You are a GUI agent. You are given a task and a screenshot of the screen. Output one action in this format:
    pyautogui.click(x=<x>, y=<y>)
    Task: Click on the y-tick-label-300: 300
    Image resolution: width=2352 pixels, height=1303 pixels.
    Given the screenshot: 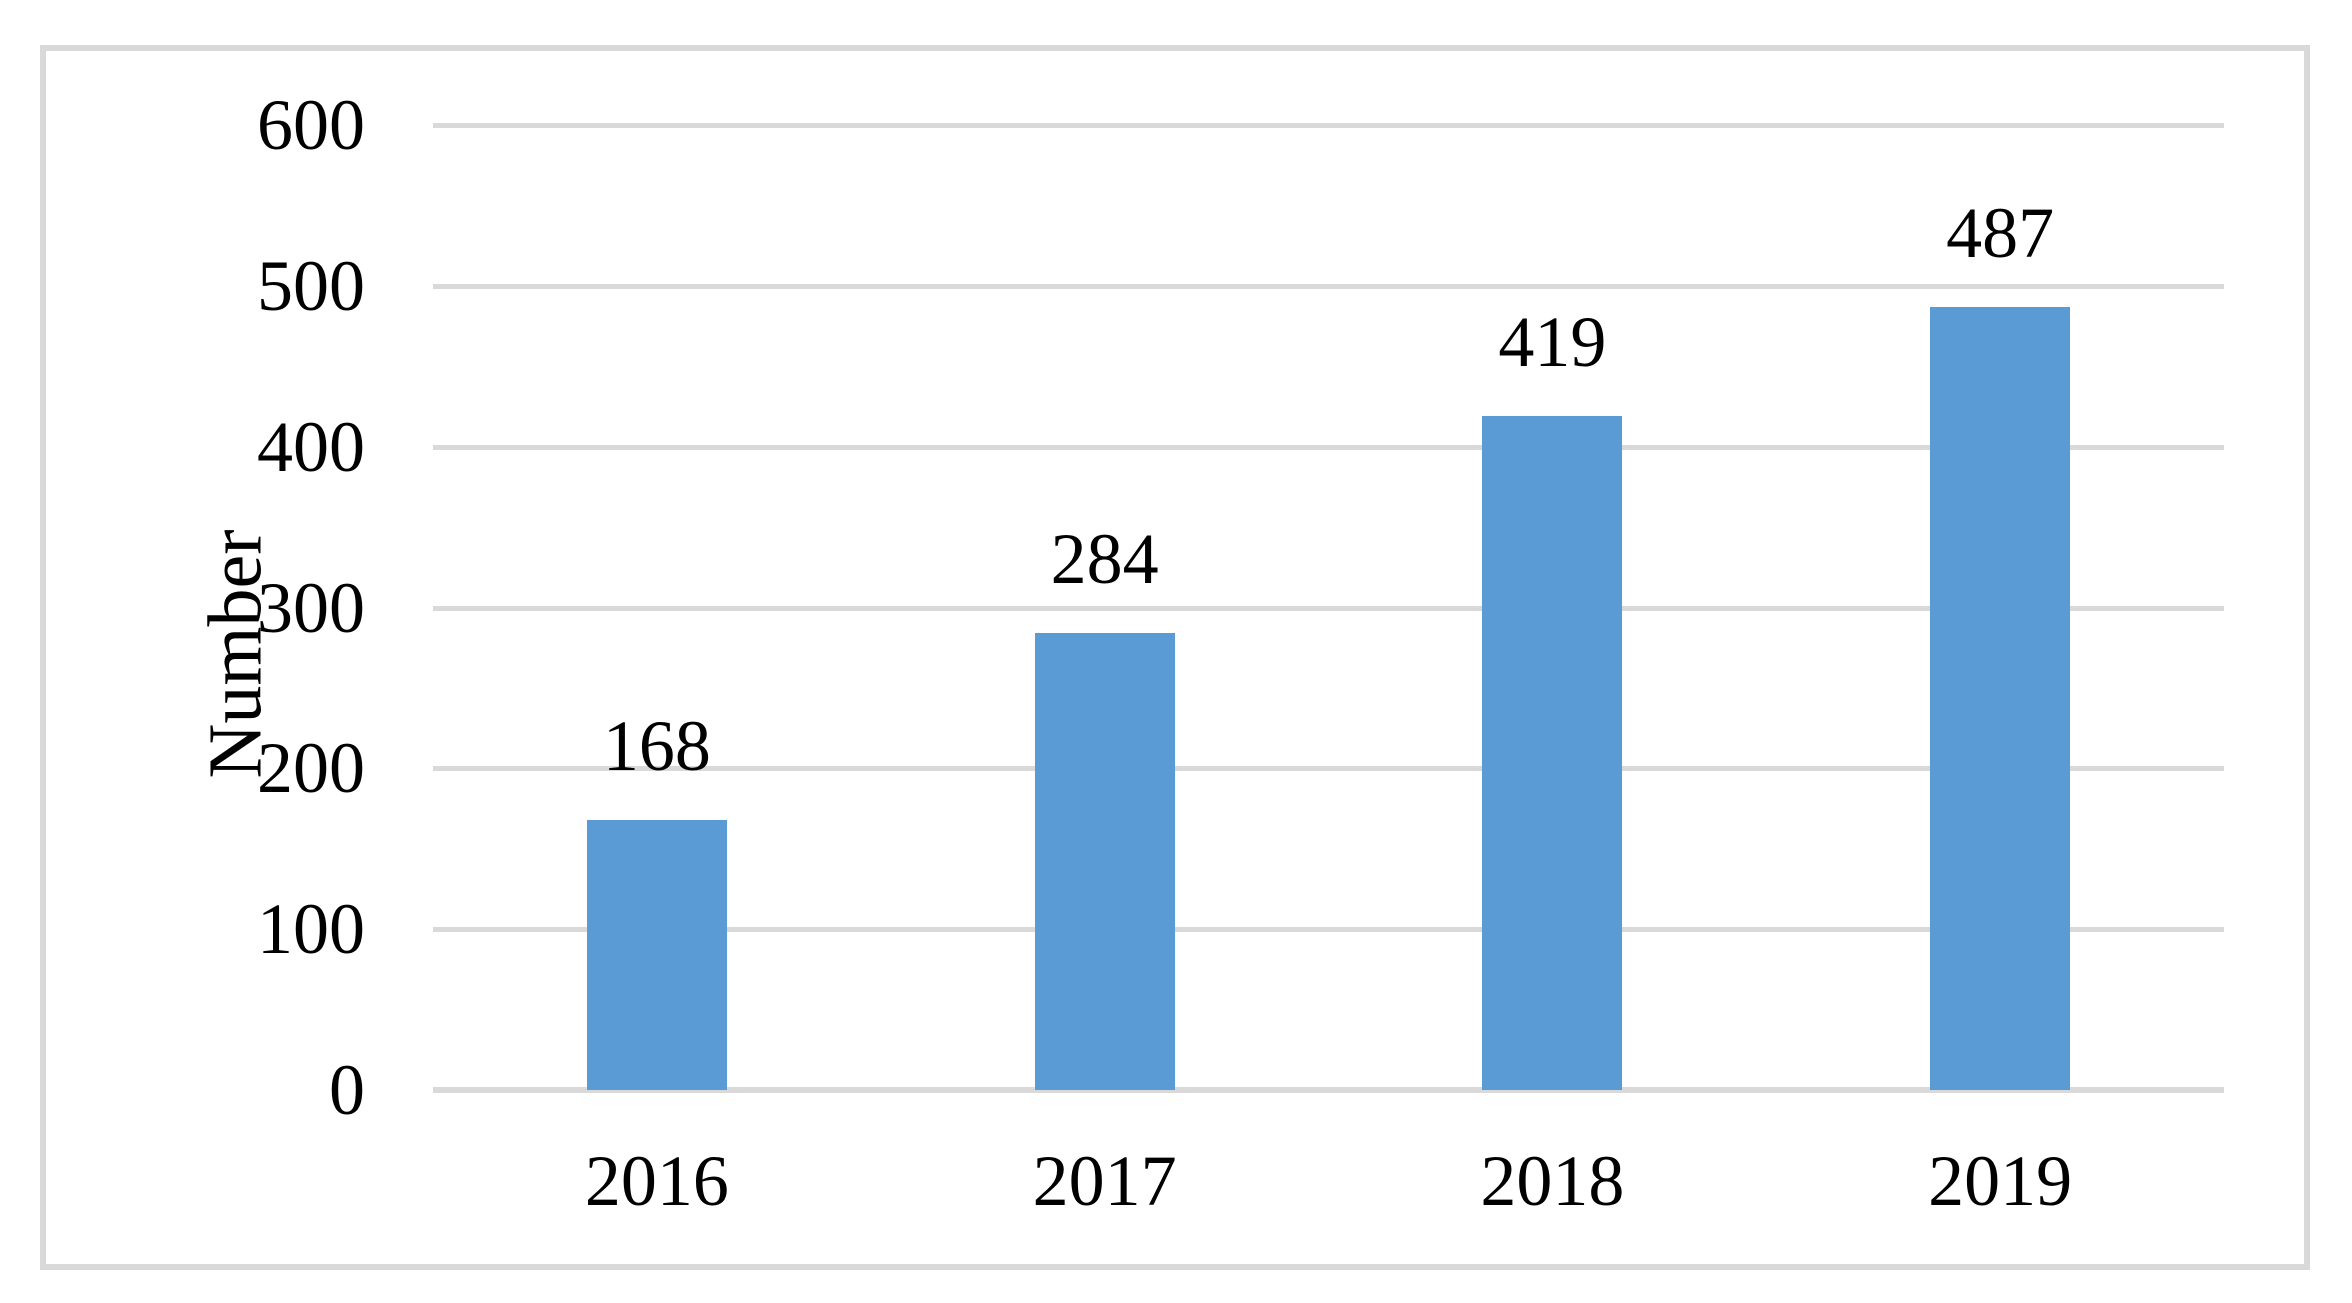 What is the action you would take?
    pyautogui.click(x=311, y=607)
    